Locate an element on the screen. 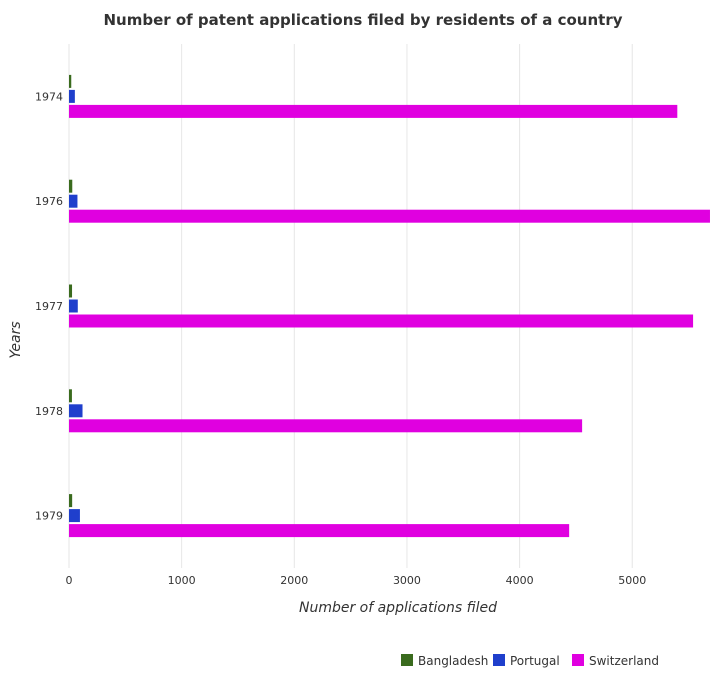 The height and width of the screenshot is (700, 726). bar-portugal-1974 is located at coordinates (72, 96).